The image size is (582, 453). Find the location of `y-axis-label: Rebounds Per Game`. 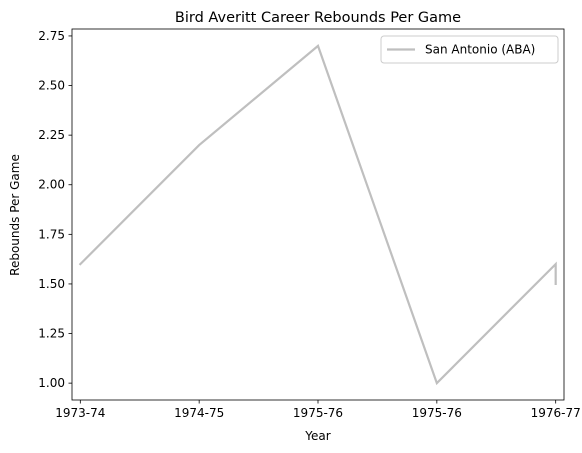

y-axis-label: Rebounds Per Game is located at coordinates (15, 215).